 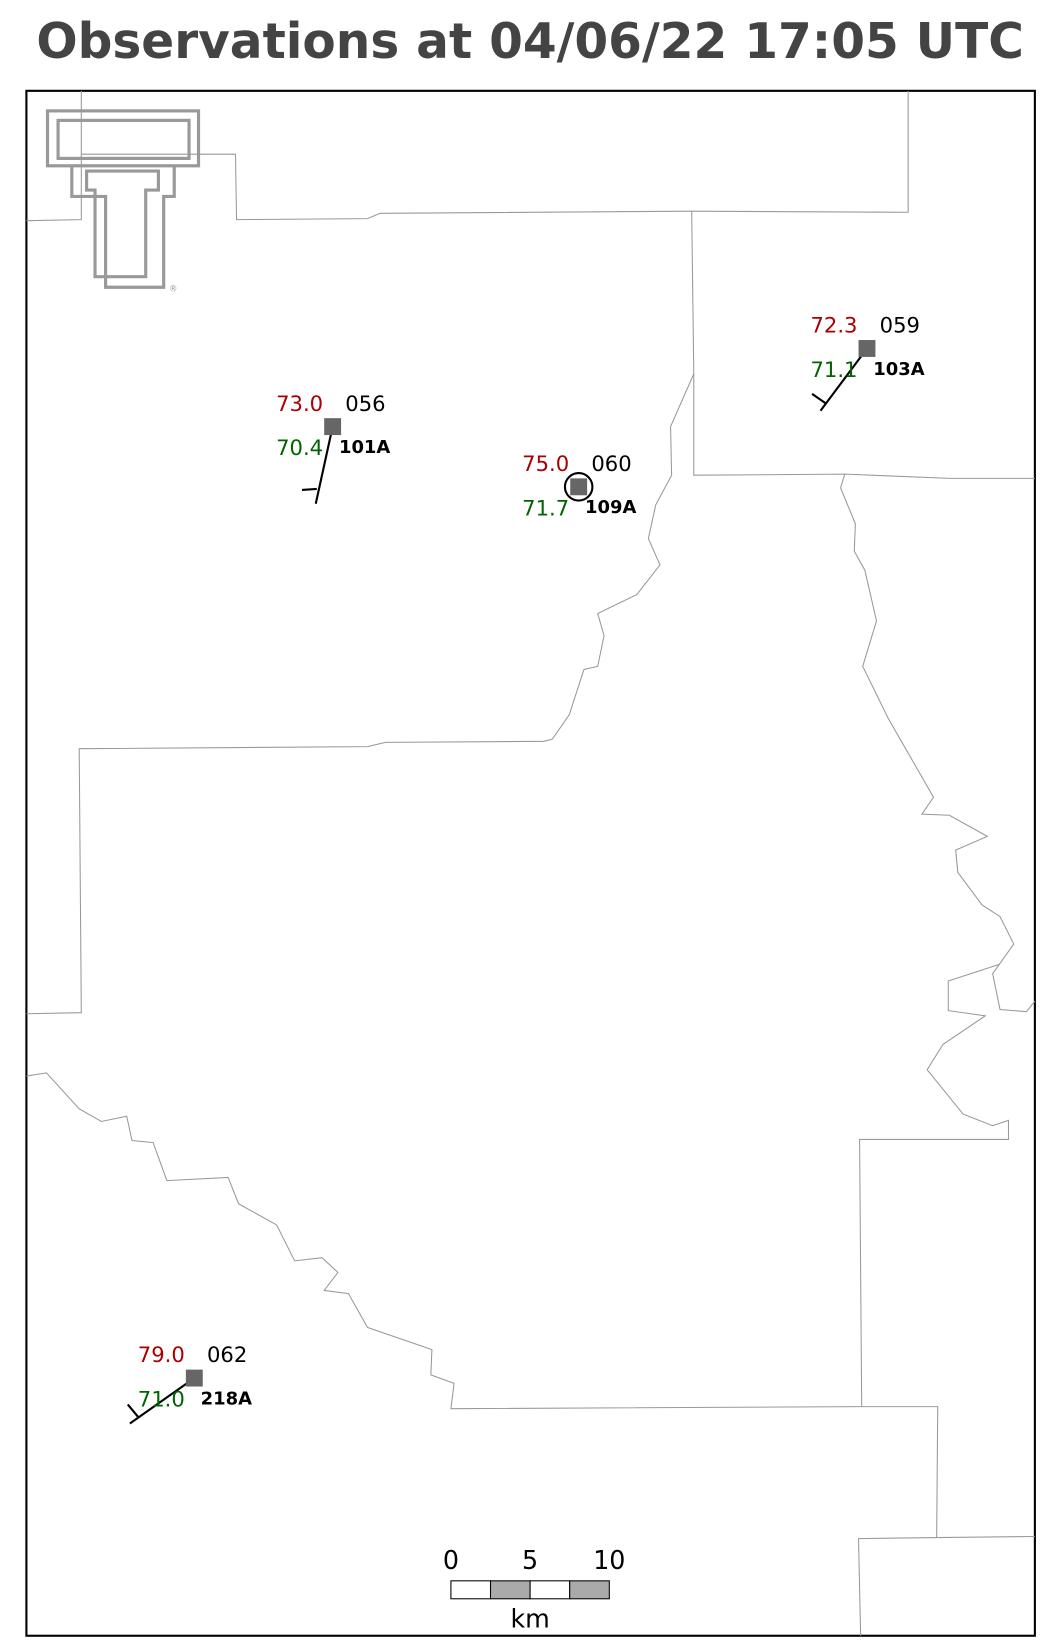 I want to click on logo: ®, so click(x=123, y=201).